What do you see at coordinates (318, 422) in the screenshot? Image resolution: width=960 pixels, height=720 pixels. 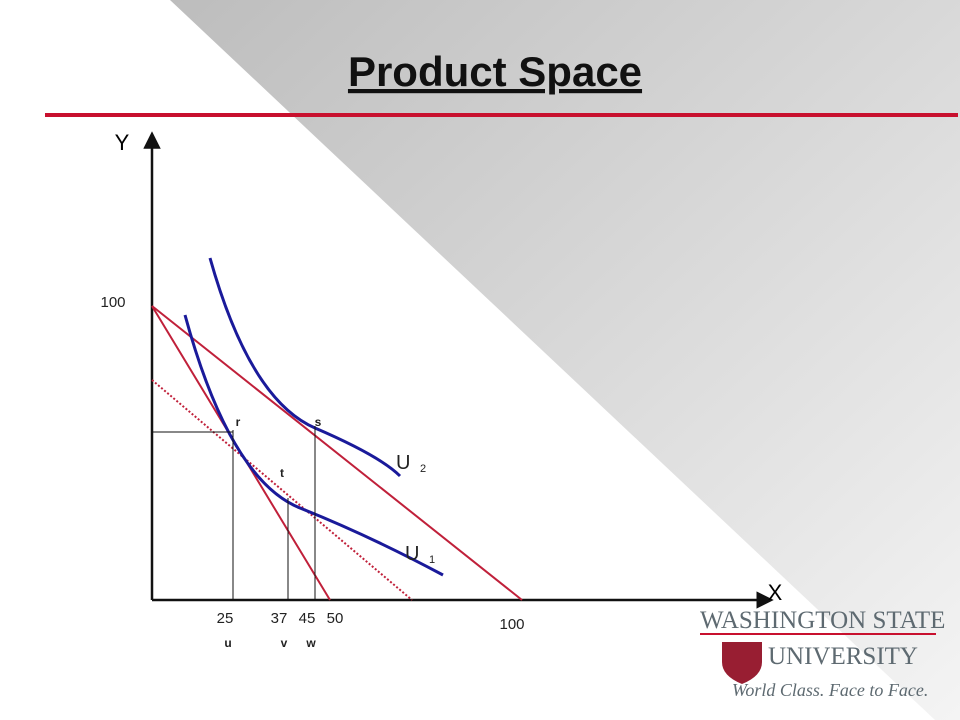 I see `point-label: s` at bounding box center [318, 422].